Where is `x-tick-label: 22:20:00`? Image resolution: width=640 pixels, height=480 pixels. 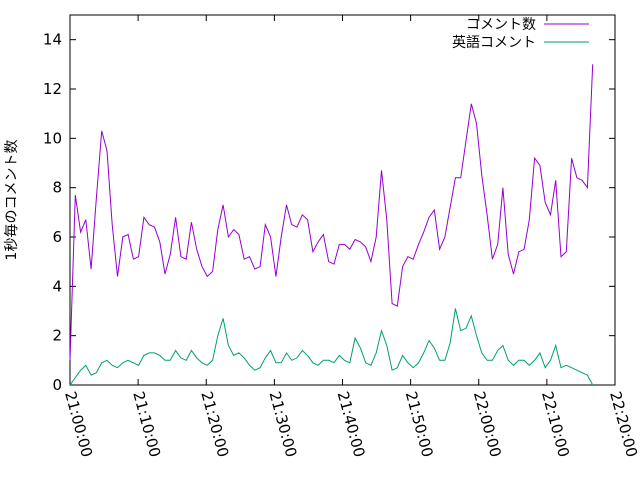
x-tick-label: 22:20:00 is located at coordinates (623, 424).